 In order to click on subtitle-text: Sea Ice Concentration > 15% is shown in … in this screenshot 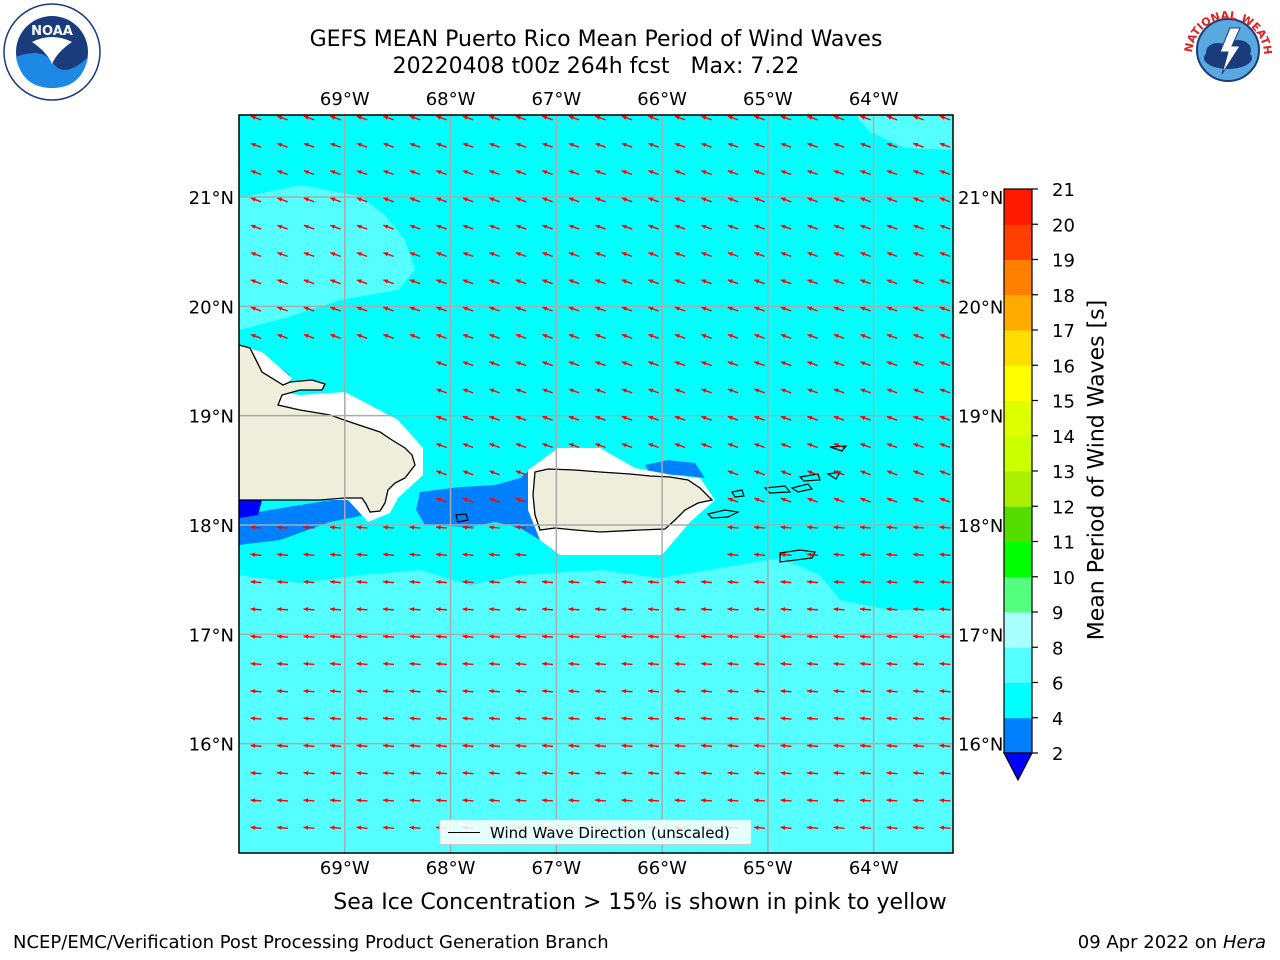, I will do `click(640, 902)`.